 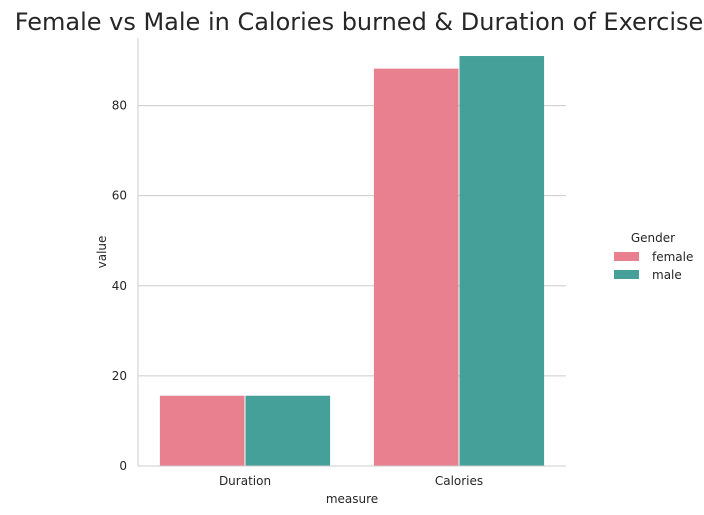 I want to click on legend-swatch-female, so click(x=626, y=256).